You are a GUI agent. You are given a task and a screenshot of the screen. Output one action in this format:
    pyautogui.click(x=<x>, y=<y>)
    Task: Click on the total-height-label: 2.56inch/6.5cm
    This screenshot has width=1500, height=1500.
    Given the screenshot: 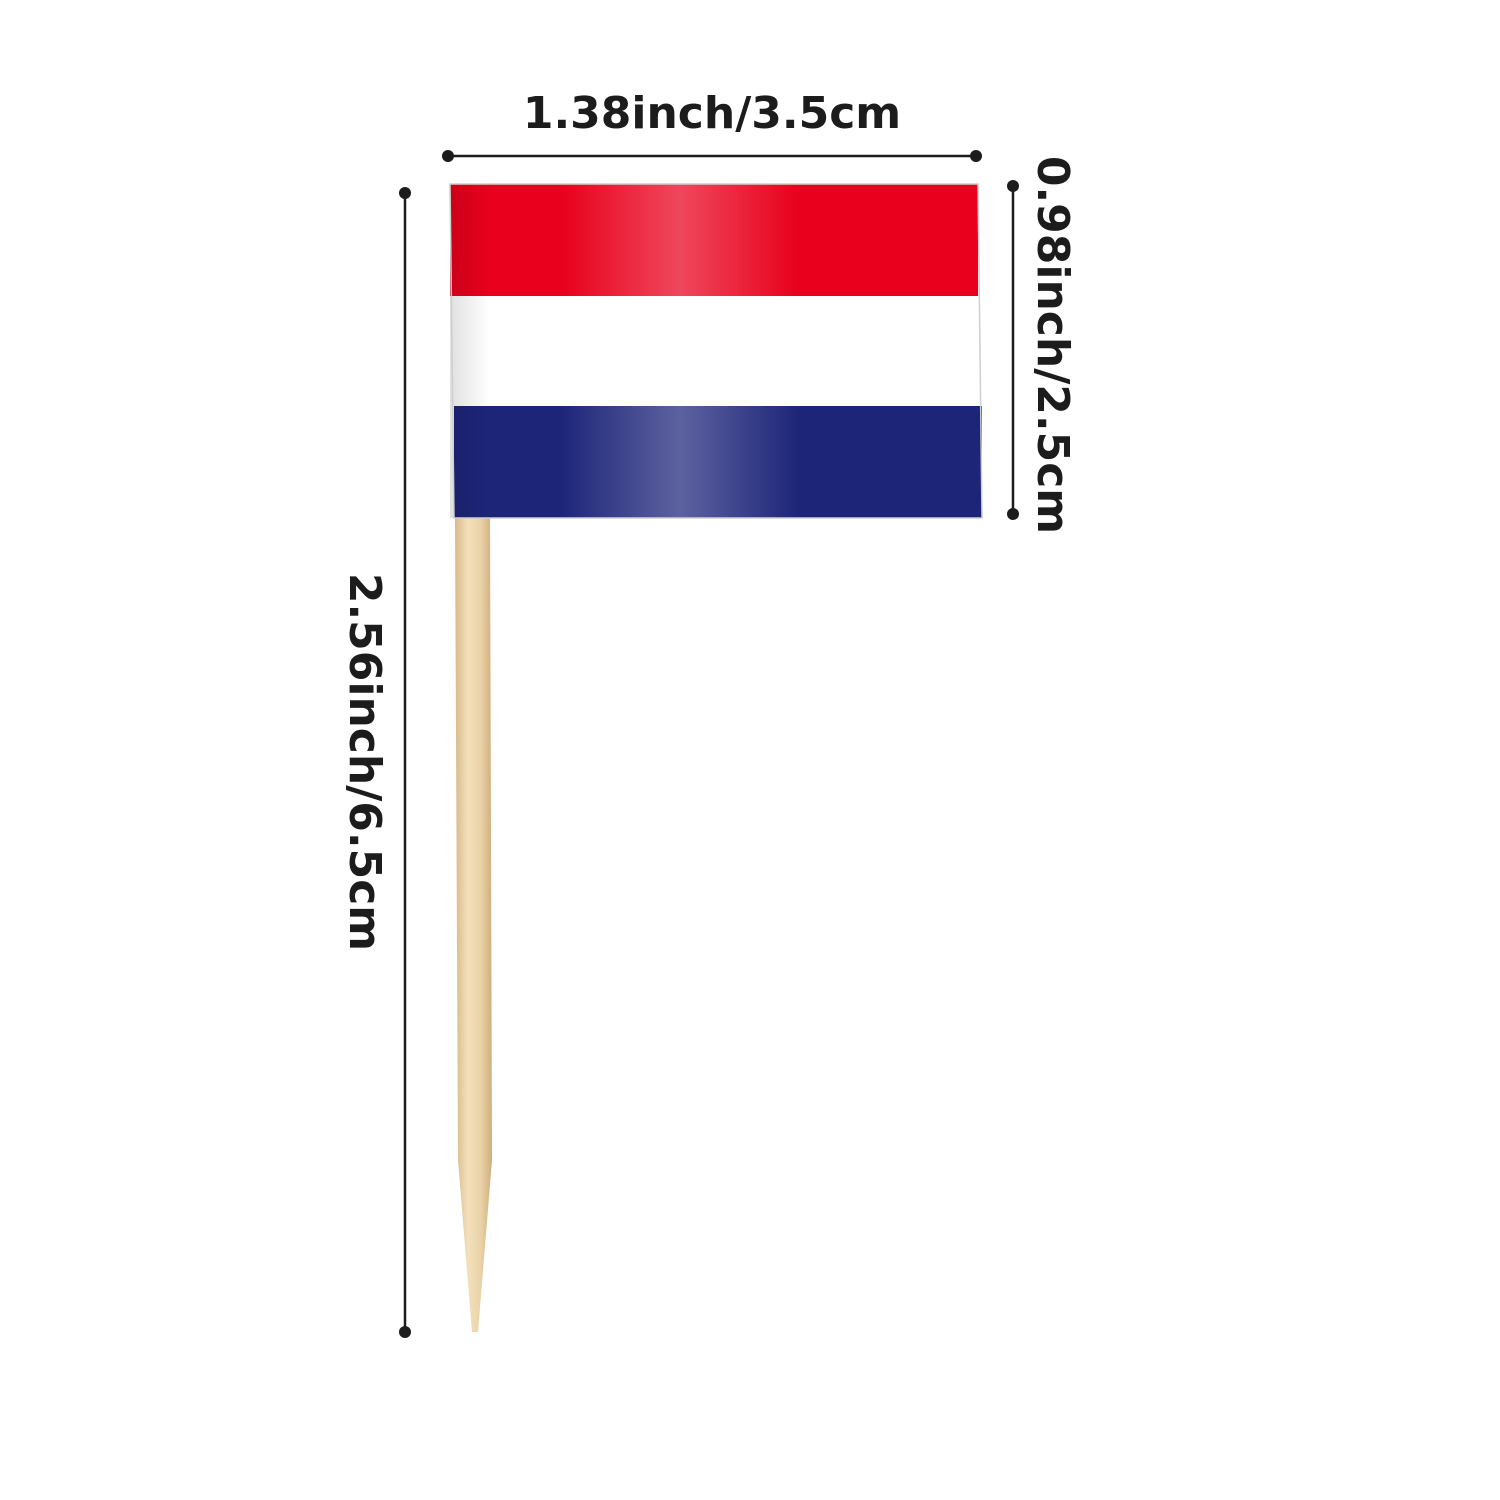 What is the action you would take?
    pyautogui.click(x=364, y=762)
    